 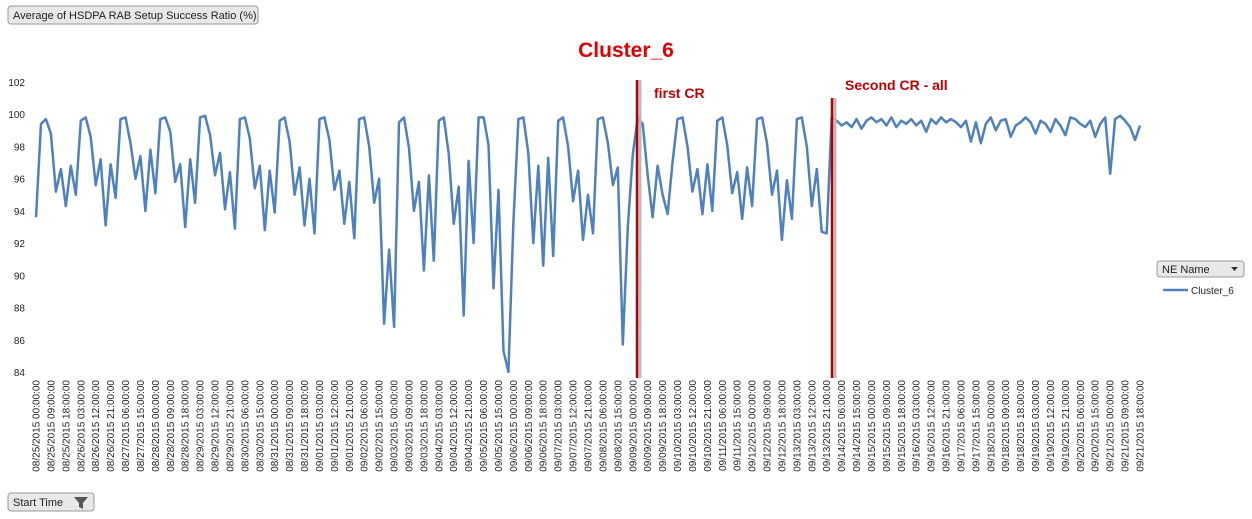 What do you see at coordinates (902, 426) in the screenshot?
I see `x-tick-label: 09/15/2015 18:00:00` at bounding box center [902, 426].